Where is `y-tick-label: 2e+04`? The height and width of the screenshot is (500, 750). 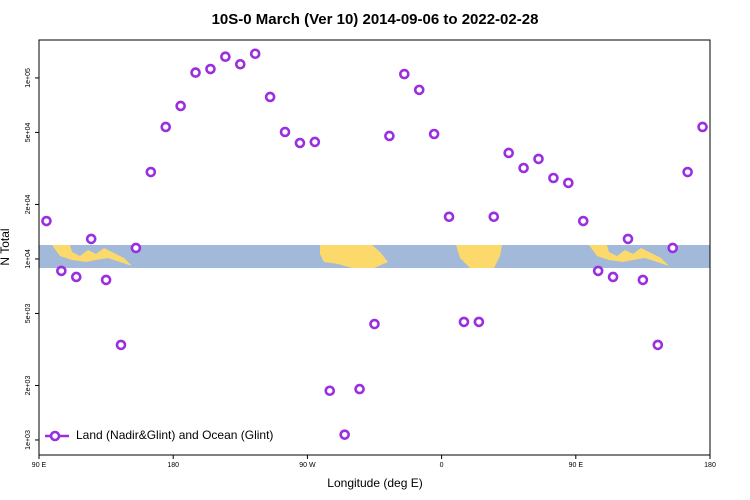
y-tick-label: 2e+04 is located at coordinates (28, 205).